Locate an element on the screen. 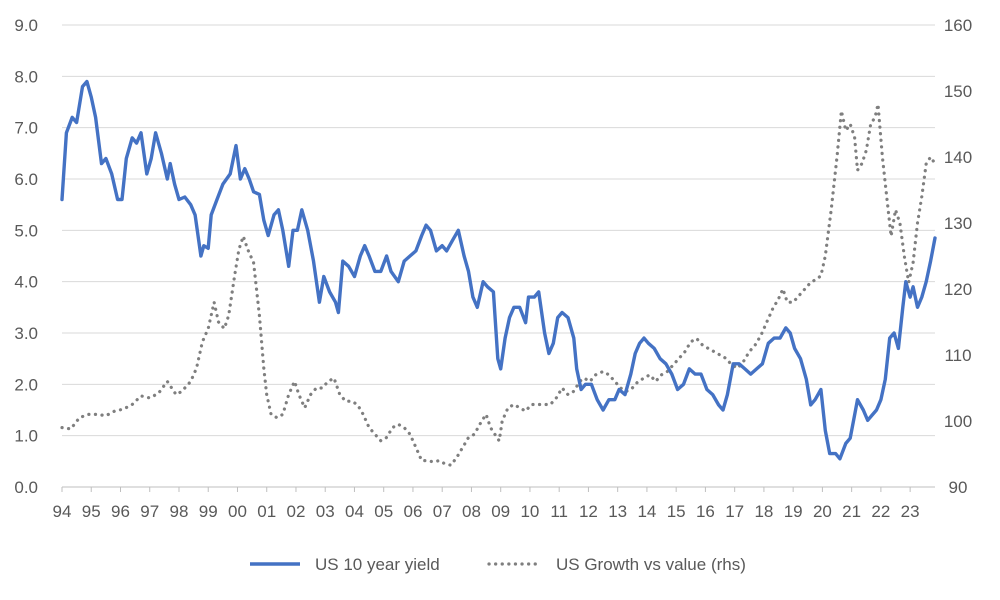 This screenshot has width=1000, height=600. x-tick-label: 17 is located at coordinates (734, 511).